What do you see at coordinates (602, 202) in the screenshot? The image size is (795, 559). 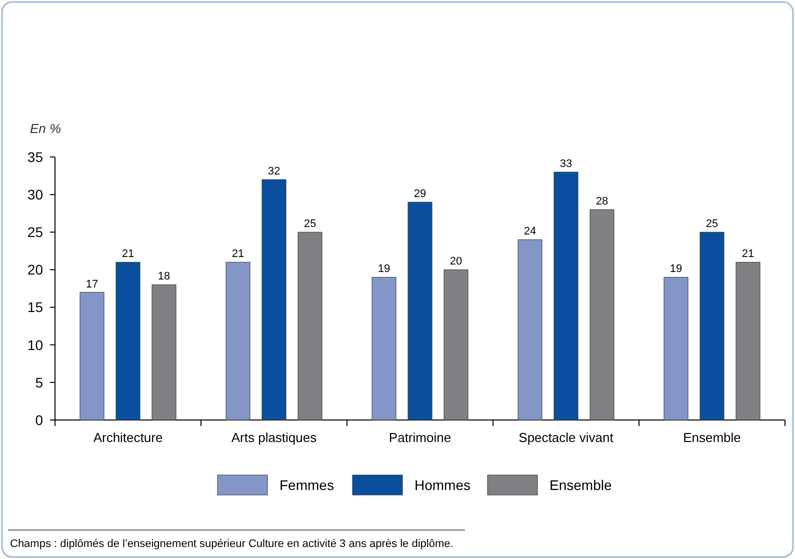 I see `data-label: 28` at bounding box center [602, 202].